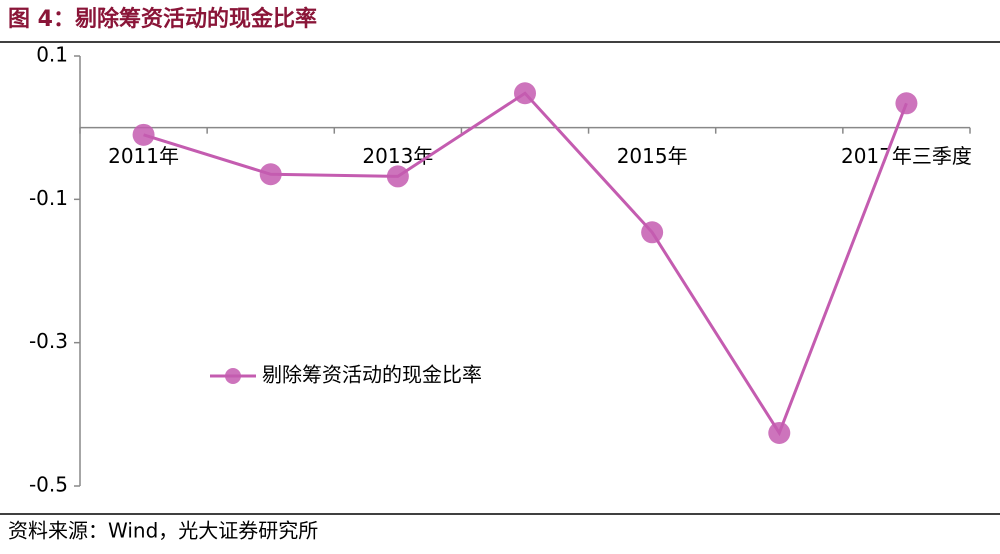 The width and height of the screenshot is (1000, 554). Describe the element at coordinates (162, 19) in the screenshot. I see `chart-title: 图 4：剔除筹资活动的现金比率` at that location.